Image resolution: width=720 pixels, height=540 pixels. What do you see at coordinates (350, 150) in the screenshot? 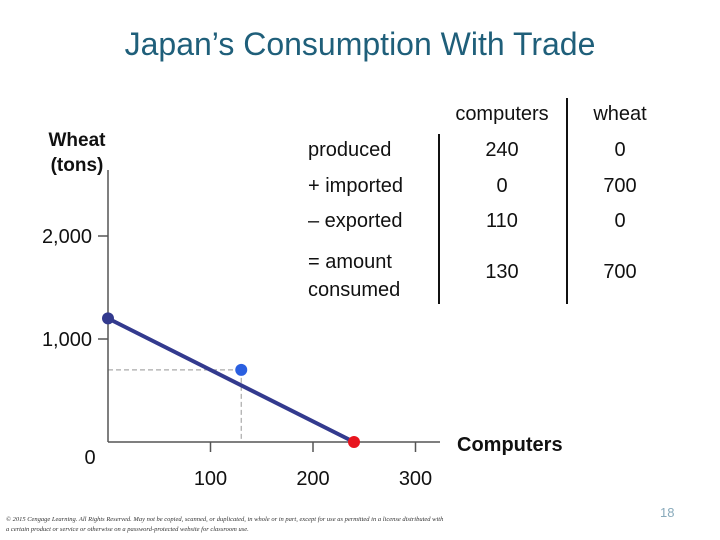
I see `row-label-produced: produced` at bounding box center [350, 150].